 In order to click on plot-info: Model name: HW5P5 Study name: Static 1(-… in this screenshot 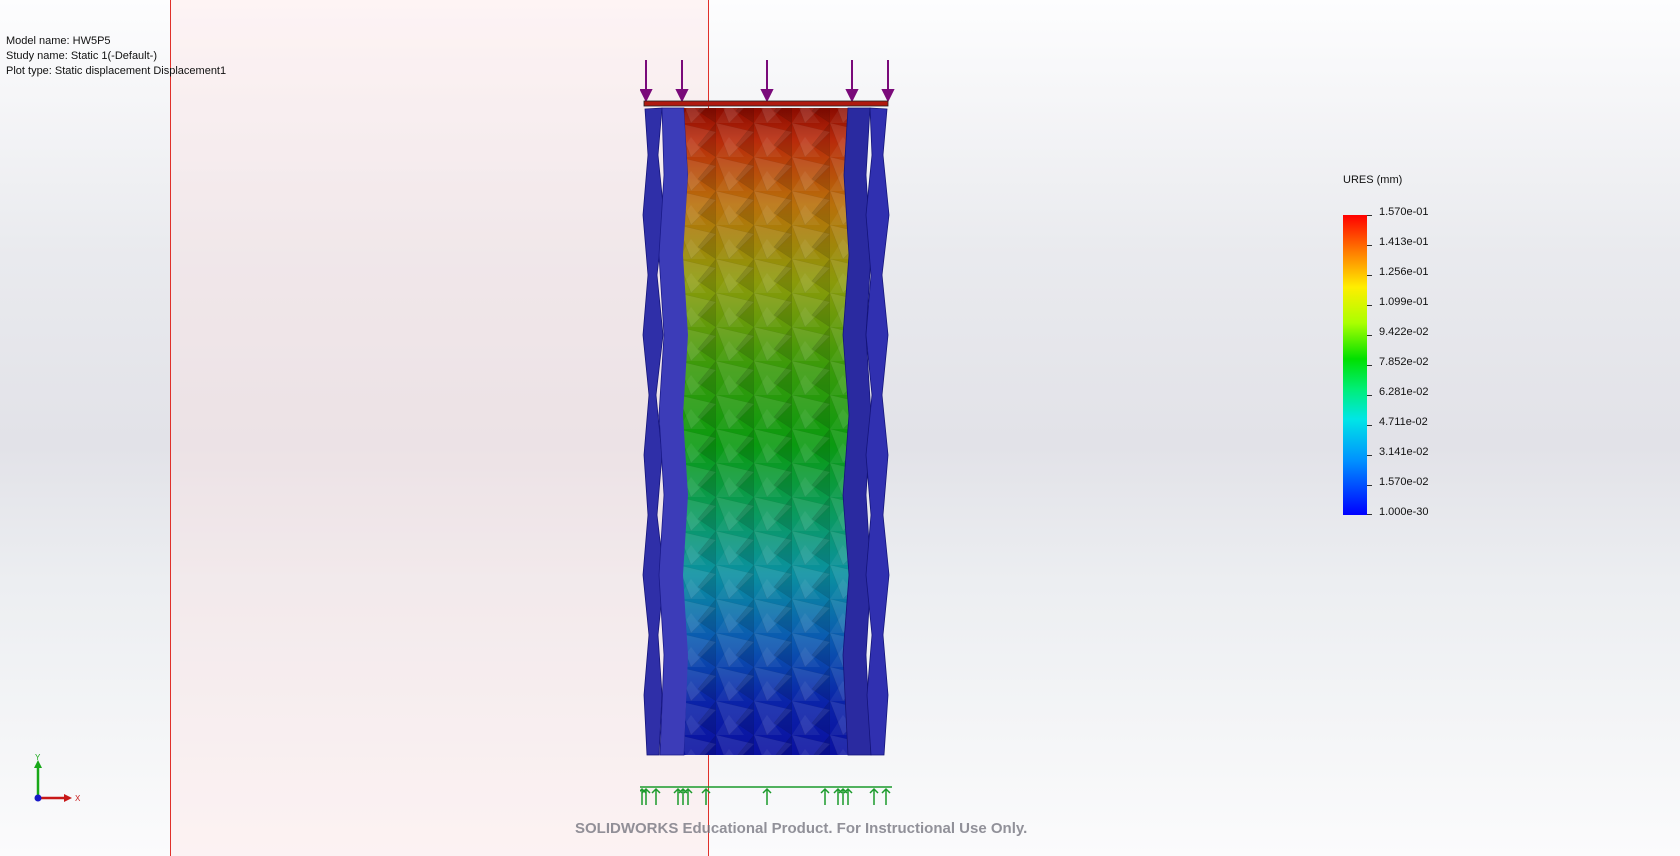, I will do `click(116, 56)`.